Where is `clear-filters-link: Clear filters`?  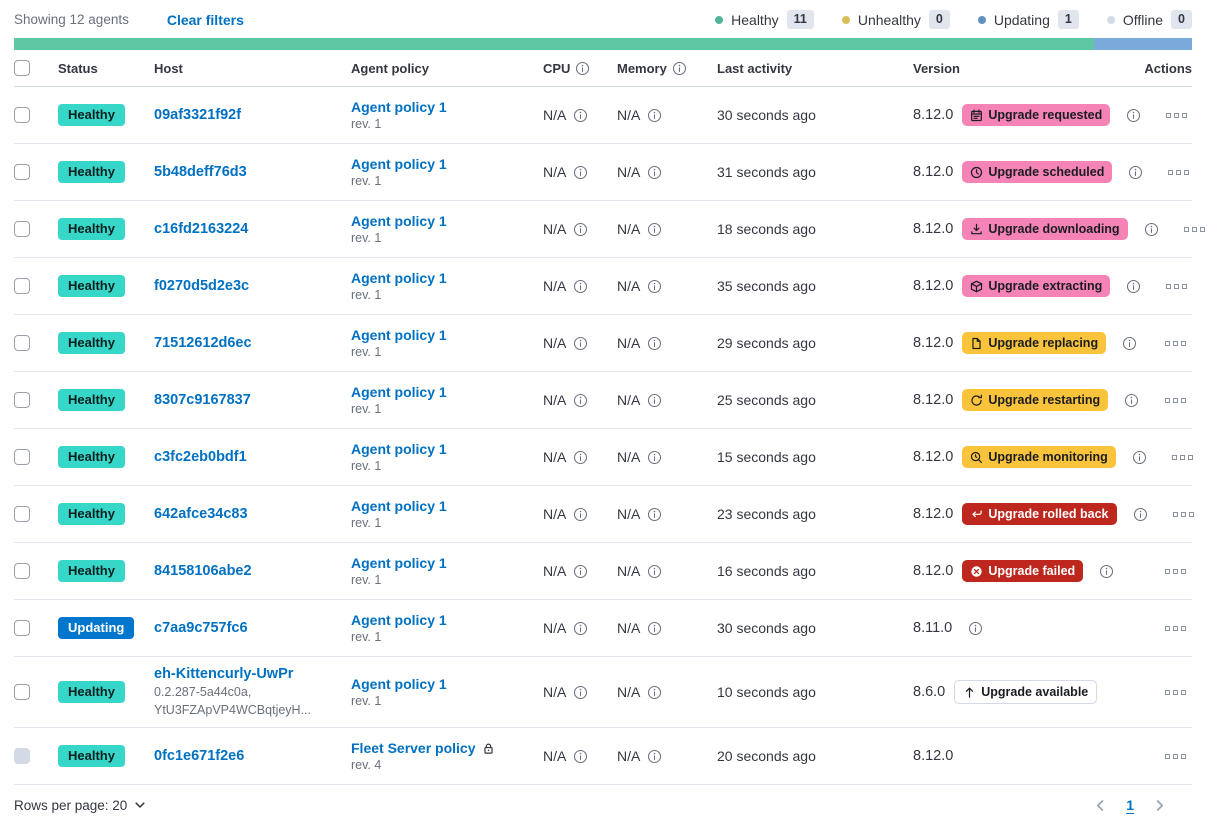 clear-filters-link: Clear filters is located at coordinates (205, 19).